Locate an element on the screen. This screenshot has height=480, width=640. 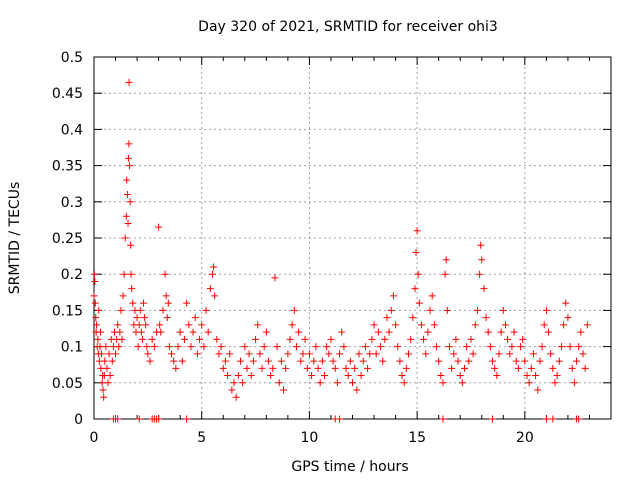
x-tick-labels: 0 5 10 15 20 is located at coordinates (312, 438).